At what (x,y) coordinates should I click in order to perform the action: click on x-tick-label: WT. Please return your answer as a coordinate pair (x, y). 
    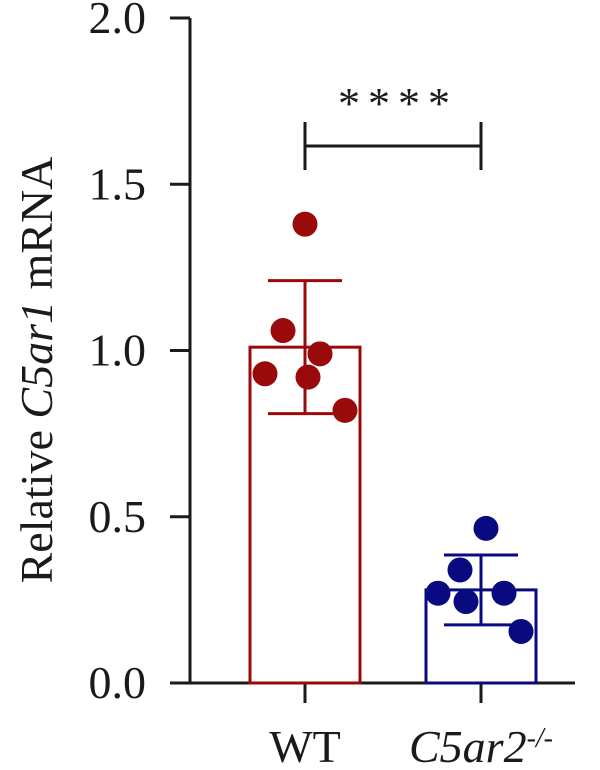
    Looking at the image, I should click on (305, 745).